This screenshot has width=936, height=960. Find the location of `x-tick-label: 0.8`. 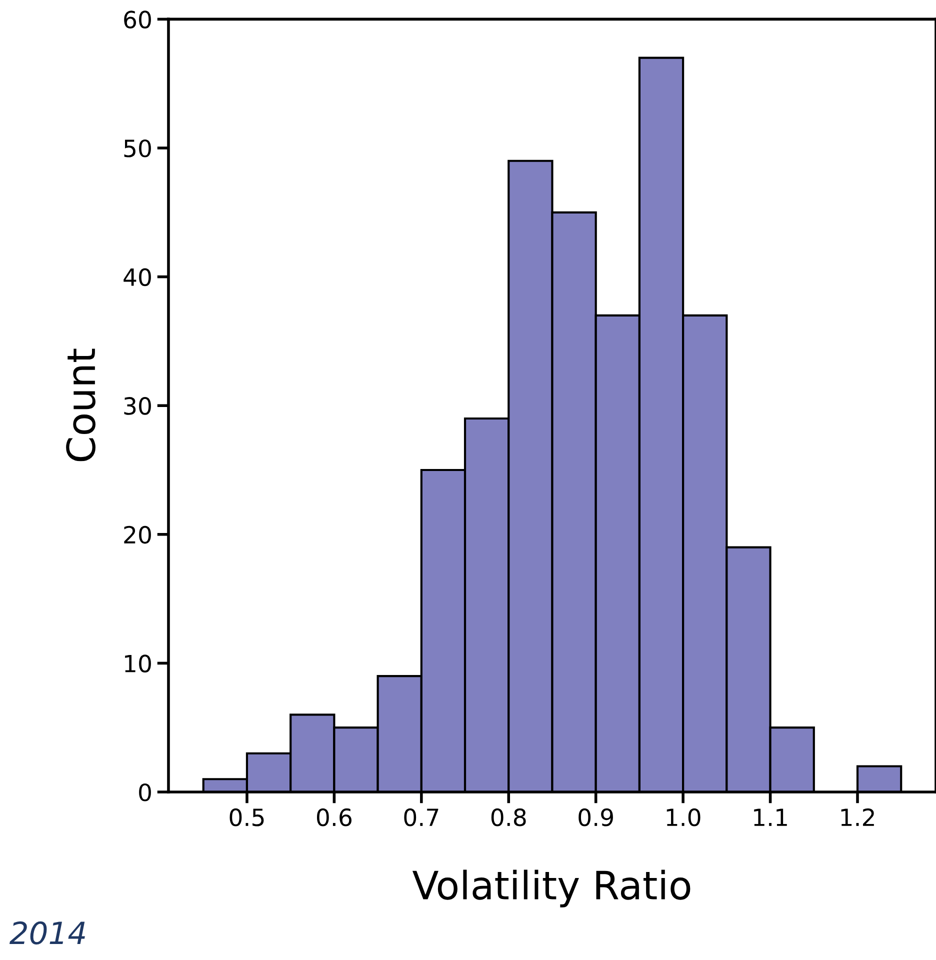

x-tick-label: 0.8 is located at coordinates (508, 817).